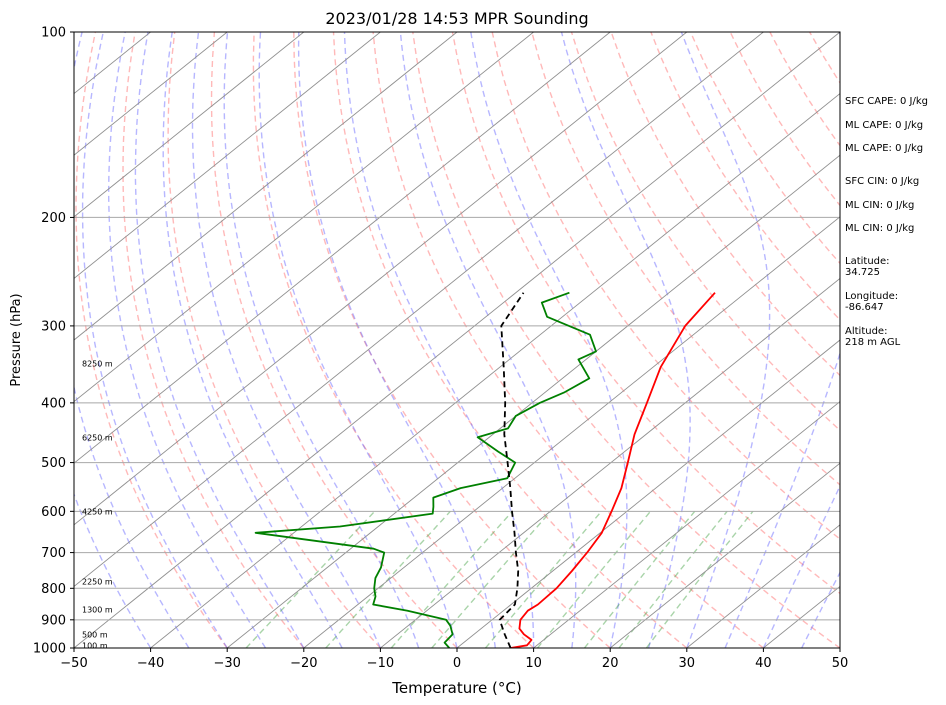 The image size is (946, 705). I want to click on x-tick-label: 0, so click(457, 663).